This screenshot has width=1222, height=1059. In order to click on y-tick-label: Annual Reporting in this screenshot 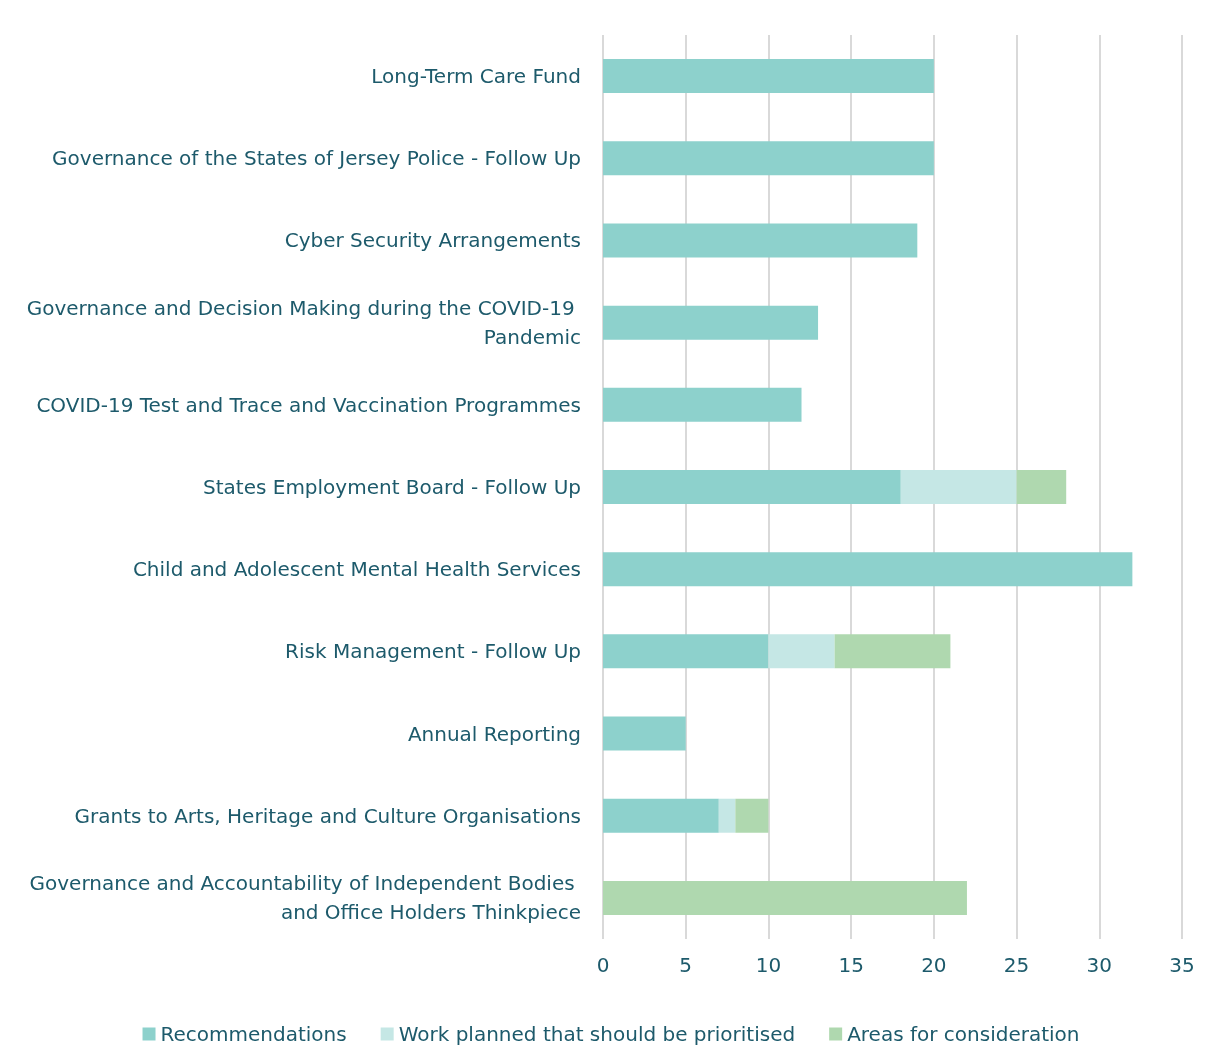, I will do `click(494, 733)`.